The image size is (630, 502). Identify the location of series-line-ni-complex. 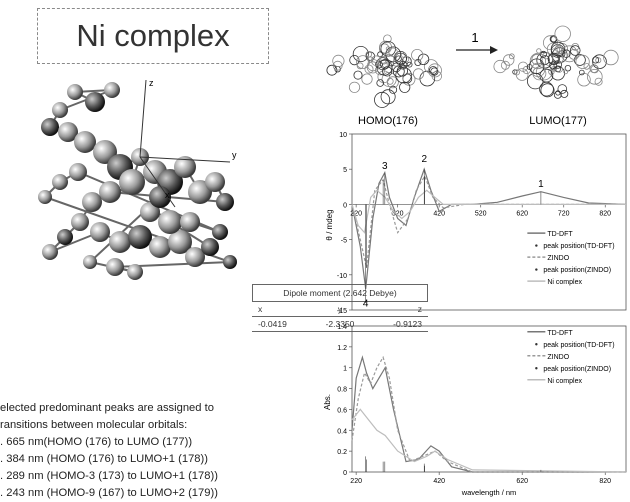
(489, 440).